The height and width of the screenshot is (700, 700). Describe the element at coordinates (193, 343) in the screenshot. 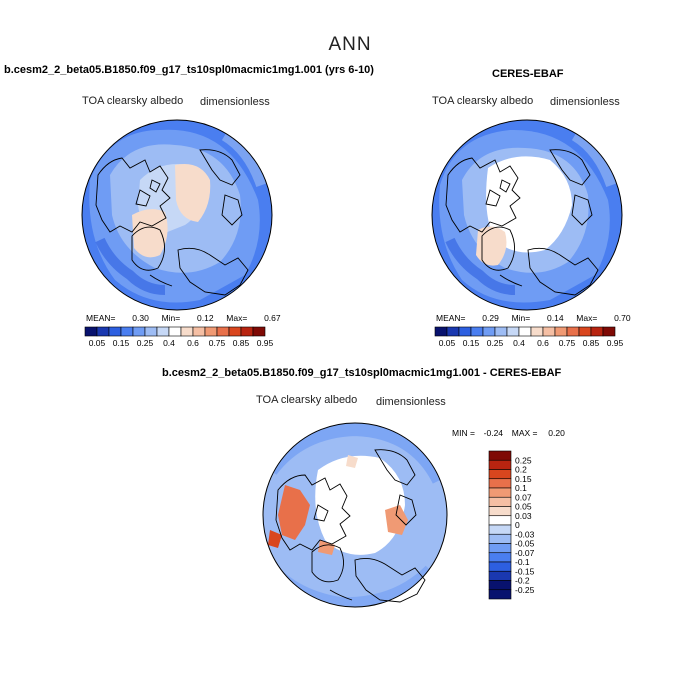

I see `panel1-colorbar-tick-label: 0.6` at that location.